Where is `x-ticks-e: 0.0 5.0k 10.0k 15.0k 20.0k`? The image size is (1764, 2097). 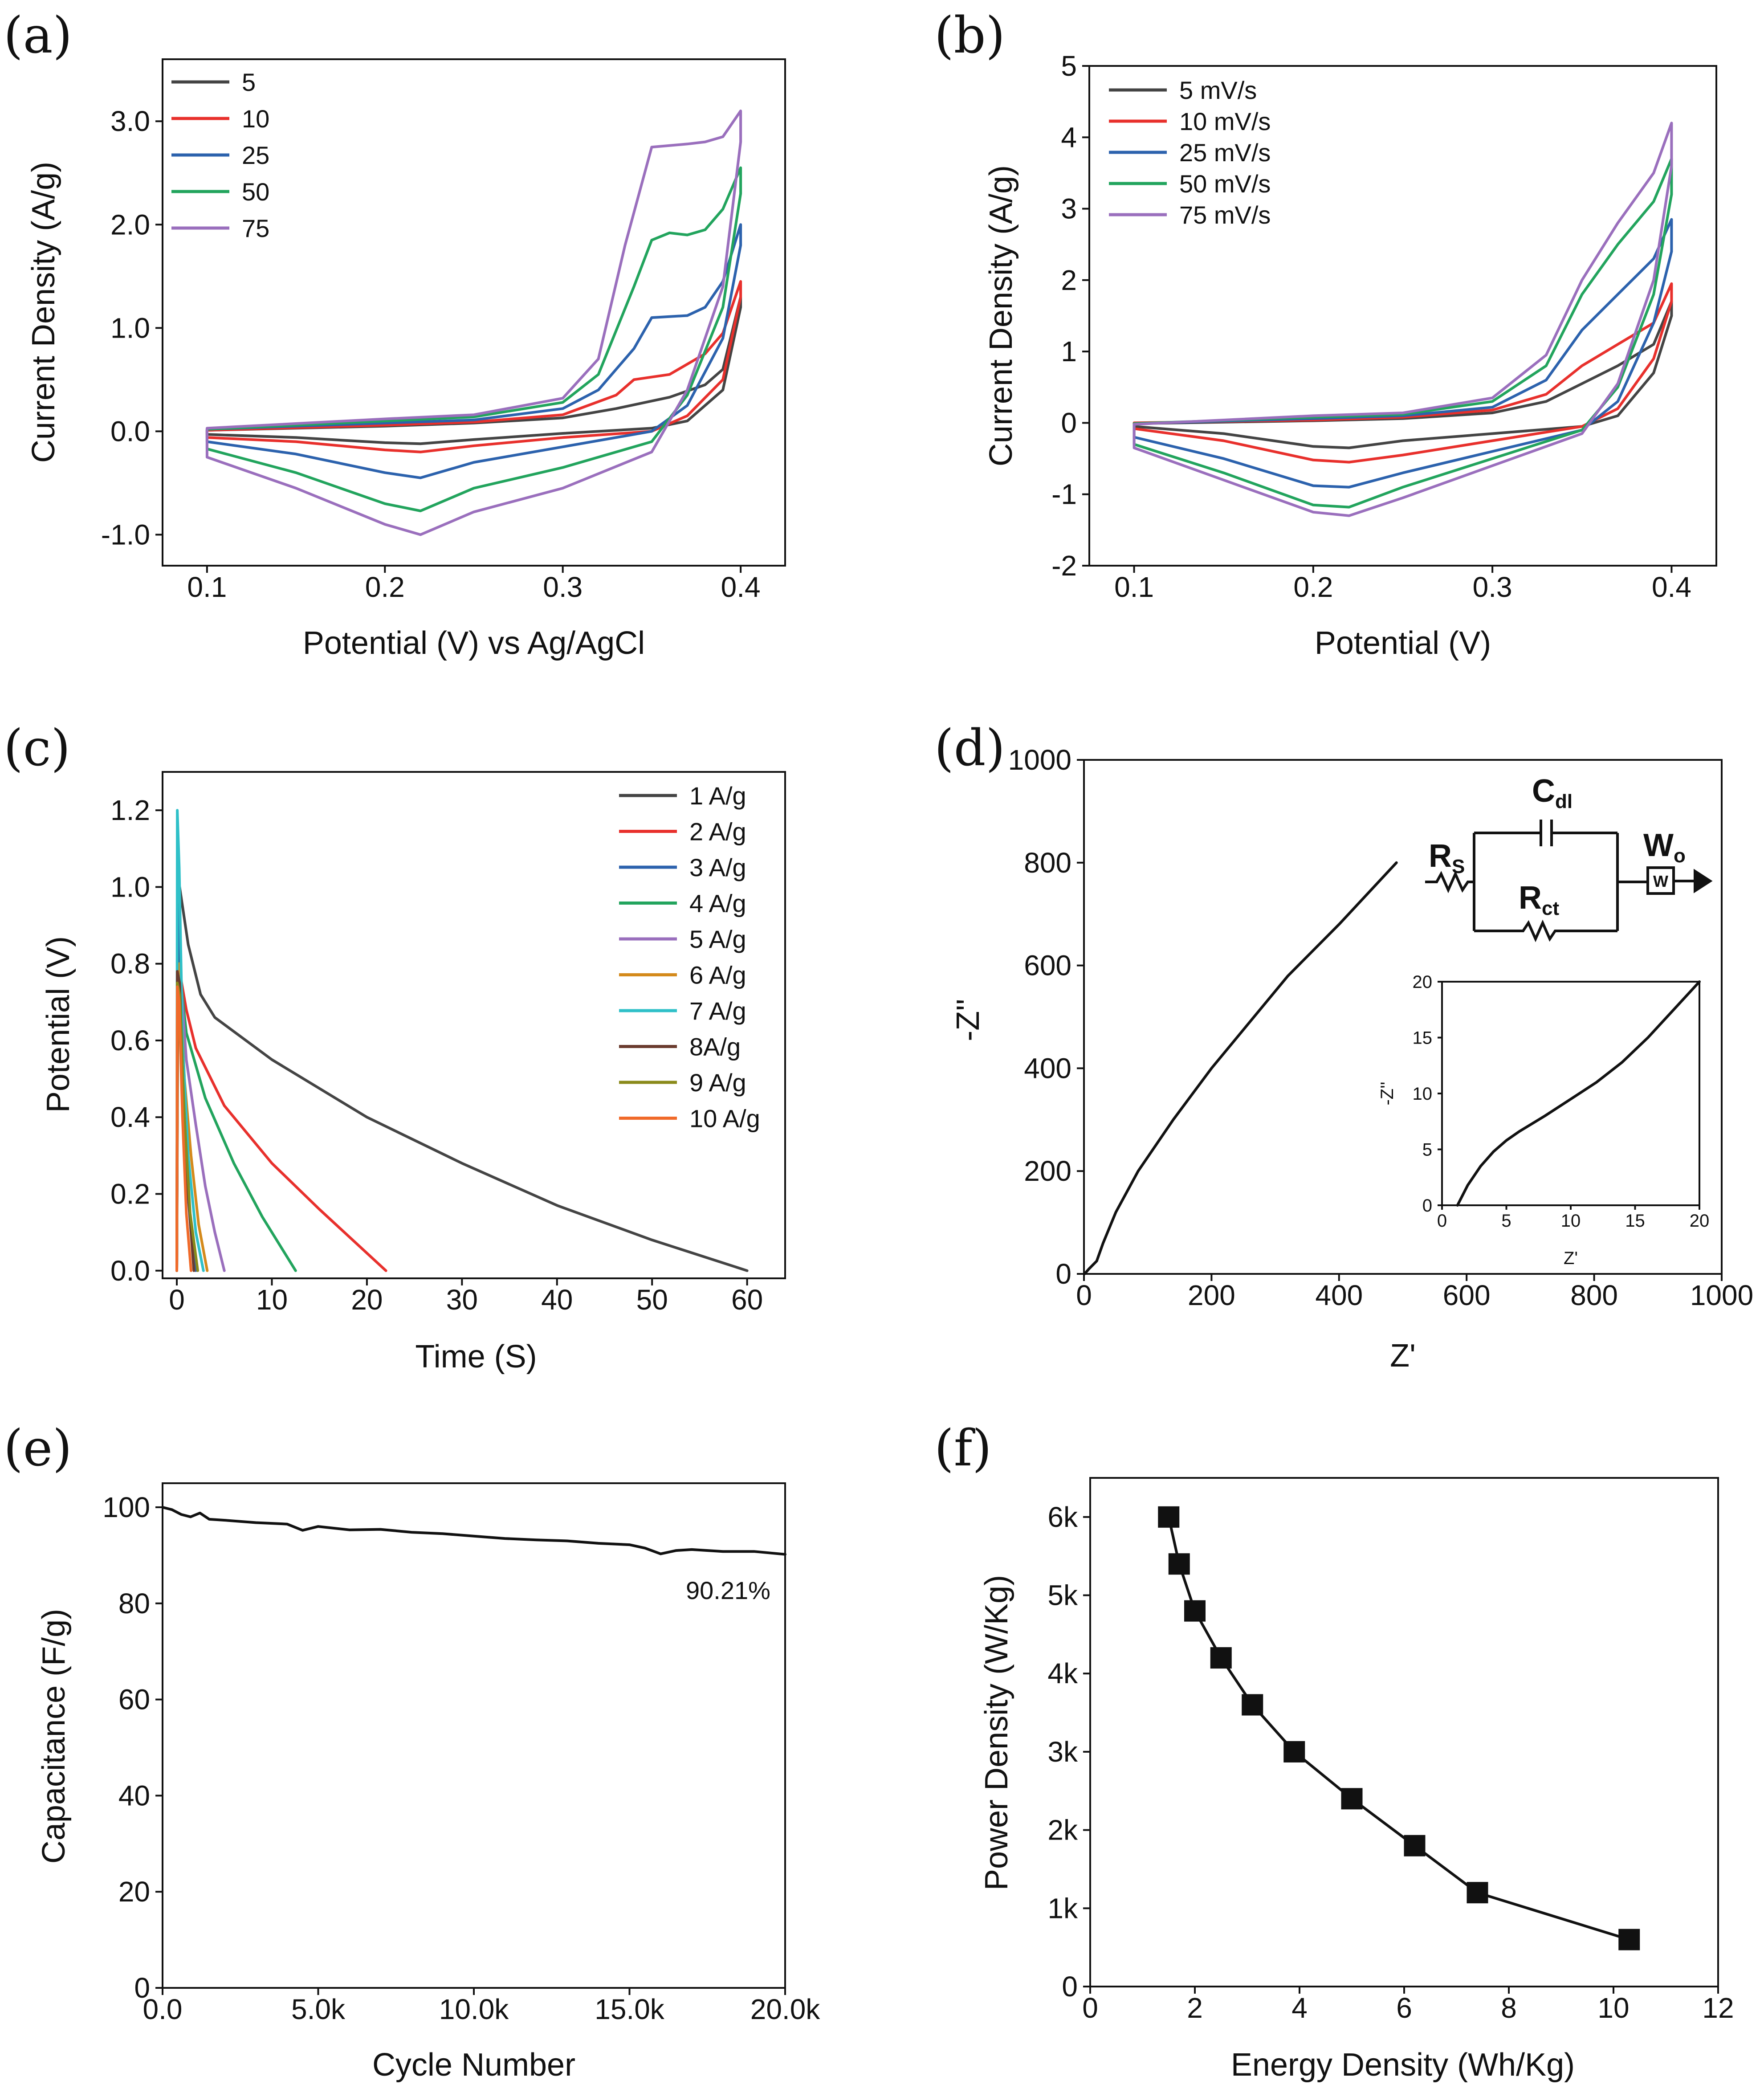
x-ticks-e: 0.0 5.0k 10.0k 15.0k 20.0k is located at coordinates (482, 2006).